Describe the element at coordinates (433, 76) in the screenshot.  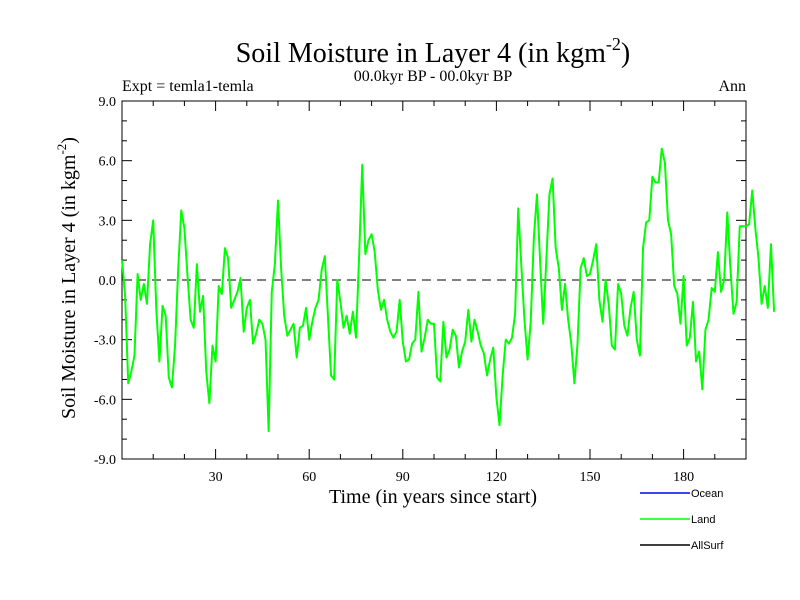
I see `period-label: 00.0kyr BP - 00.0kyr BP` at that location.